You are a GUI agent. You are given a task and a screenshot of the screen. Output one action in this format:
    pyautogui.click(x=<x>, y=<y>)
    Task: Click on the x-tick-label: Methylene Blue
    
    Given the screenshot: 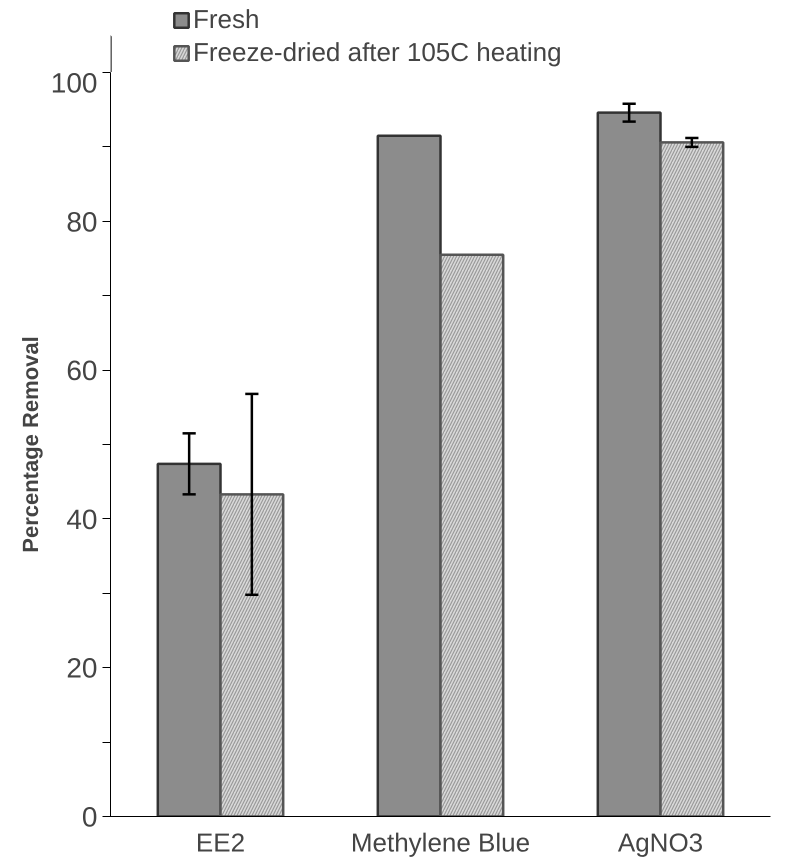 What is the action you would take?
    pyautogui.click(x=440, y=843)
    